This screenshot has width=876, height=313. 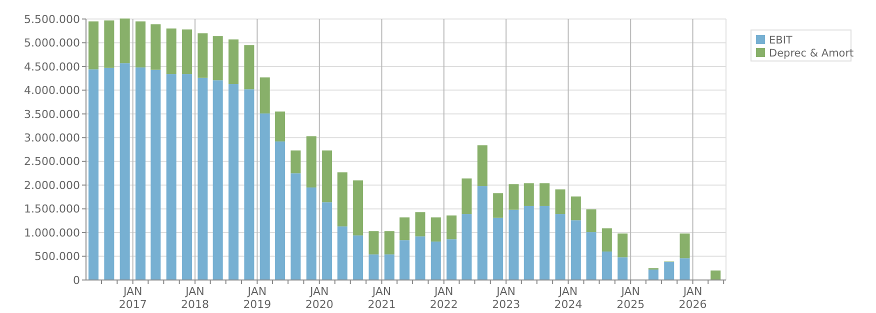 What do you see at coordinates (52, 161) in the screenshot?
I see `y-tick-label: 2.500.000` at bounding box center [52, 161].